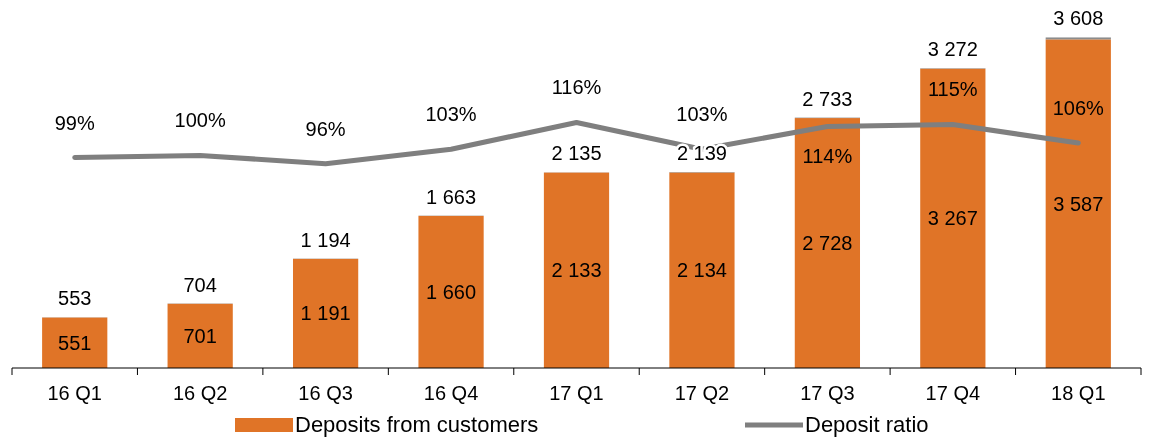 This screenshot has width=1153, height=444. I want to click on data-label: 106%, so click(1078, 108).